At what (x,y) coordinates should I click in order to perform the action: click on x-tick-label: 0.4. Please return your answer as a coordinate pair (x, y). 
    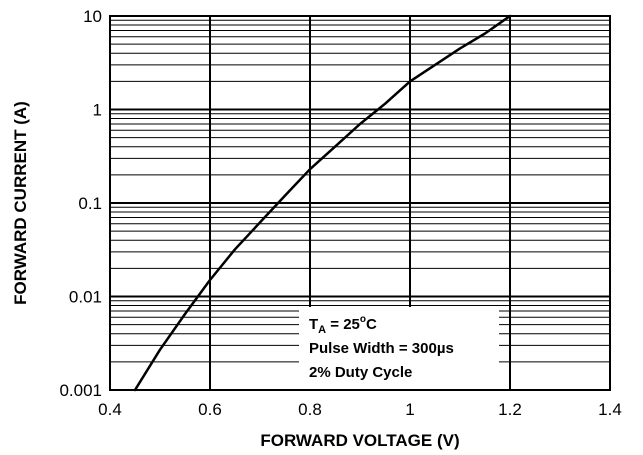
    Looking at the image, I should click on (110, 409).